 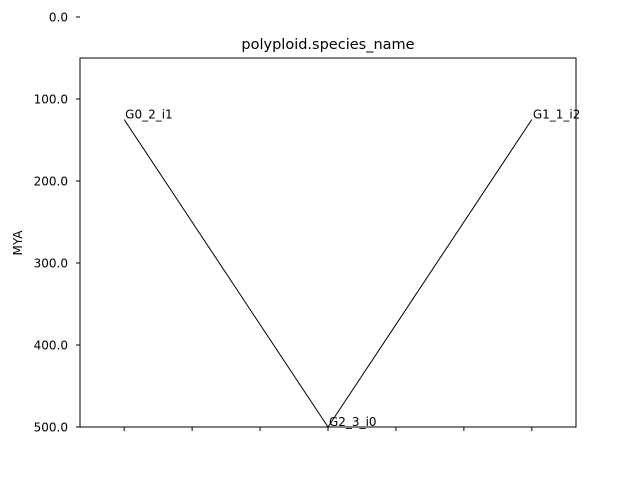 I want to click on y-tick-label-4: 400.0, so click(x=51, y=346).